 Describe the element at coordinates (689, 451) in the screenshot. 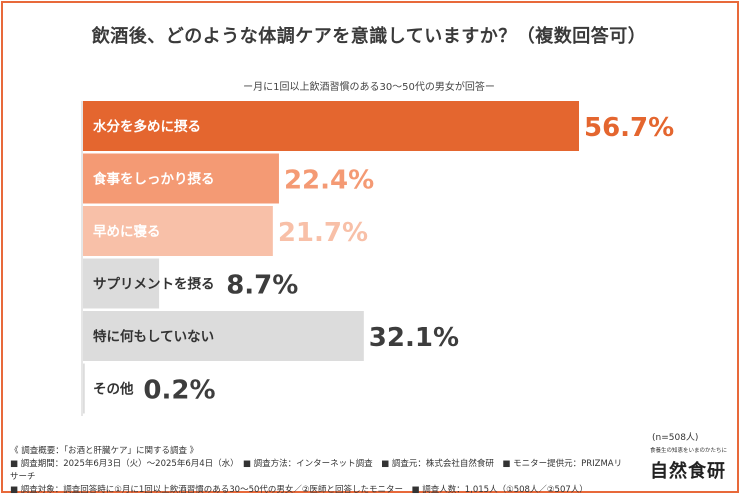

I see `brand-tagline: 食養生の知恵をいまのかたちに` at that location.